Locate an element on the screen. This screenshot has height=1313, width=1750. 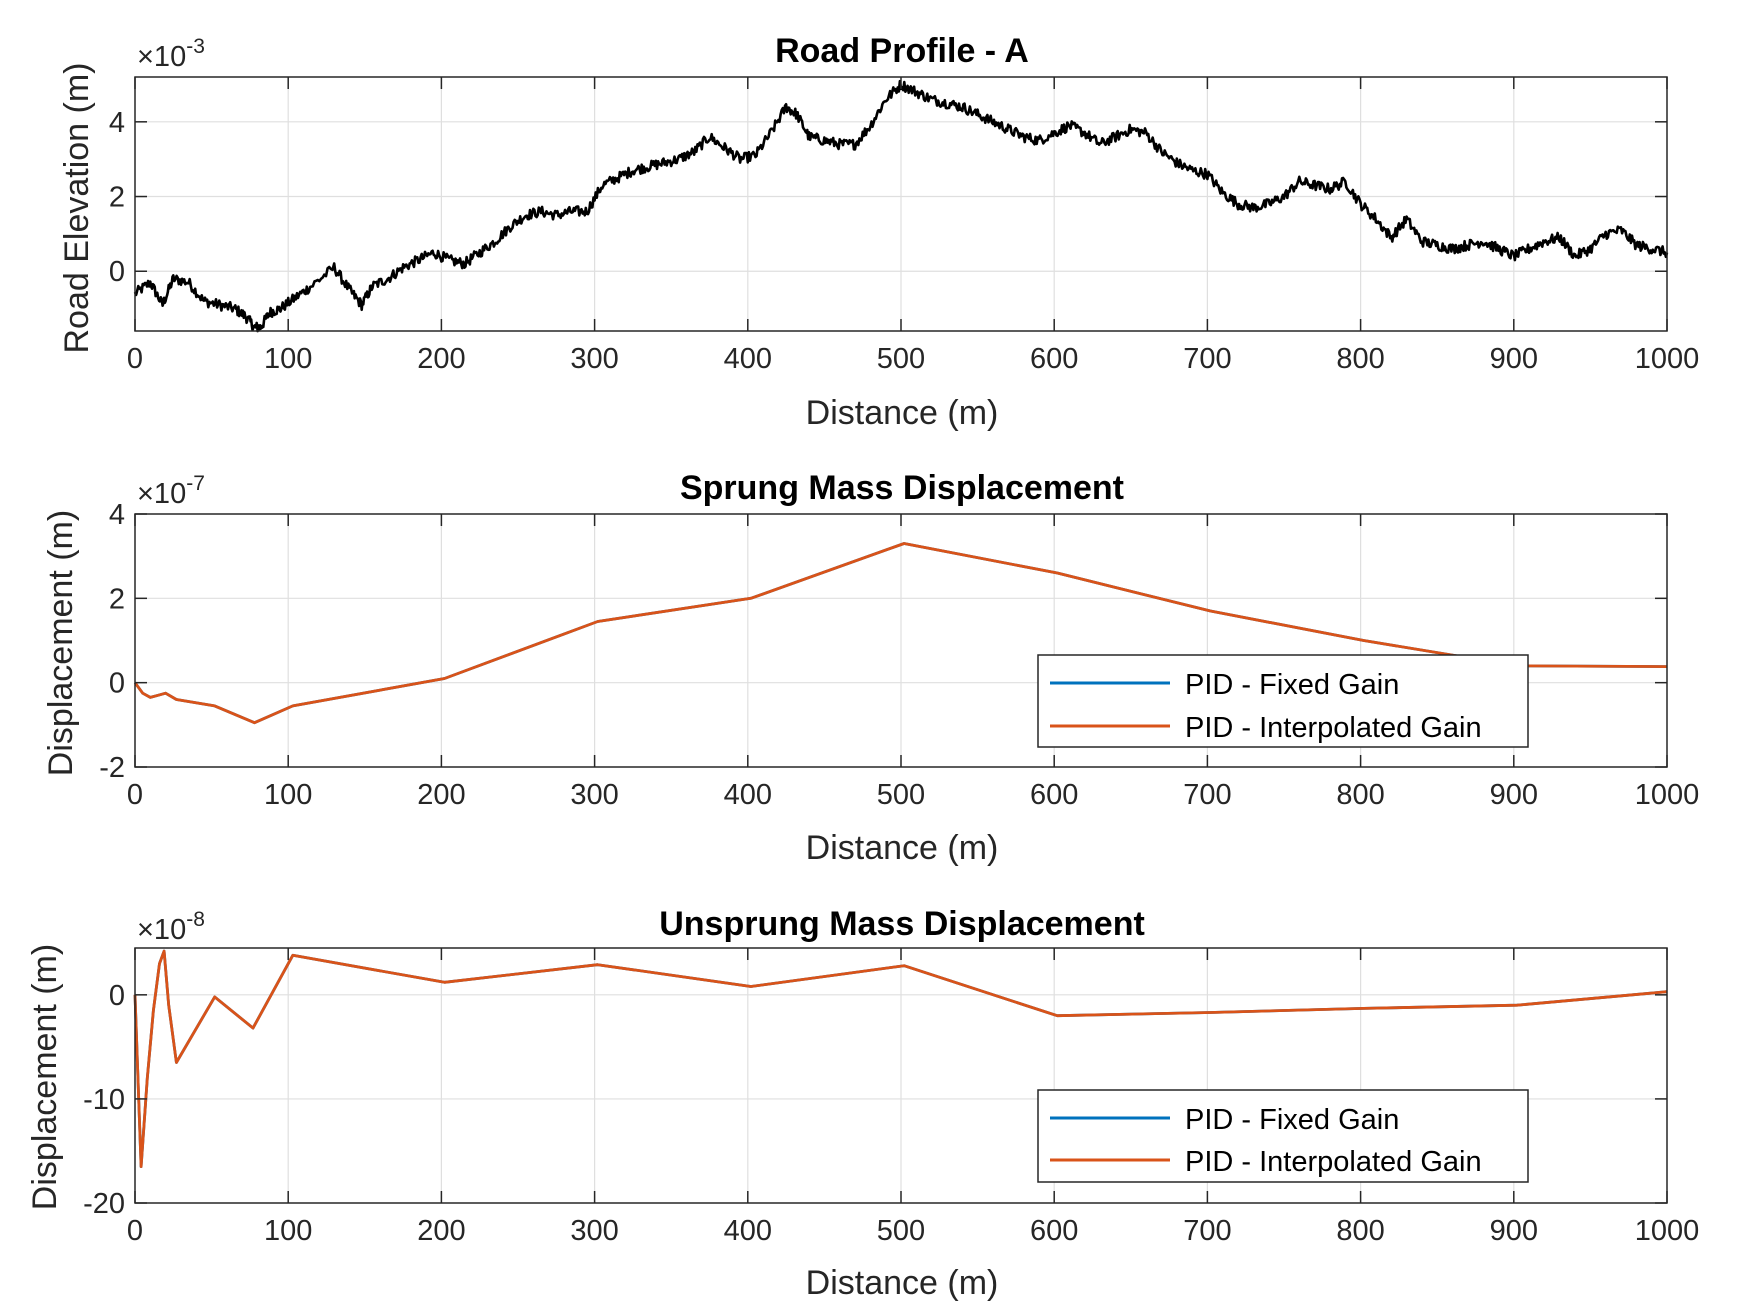
y-tick-label: -10 is located at coordinates (104, 1100).